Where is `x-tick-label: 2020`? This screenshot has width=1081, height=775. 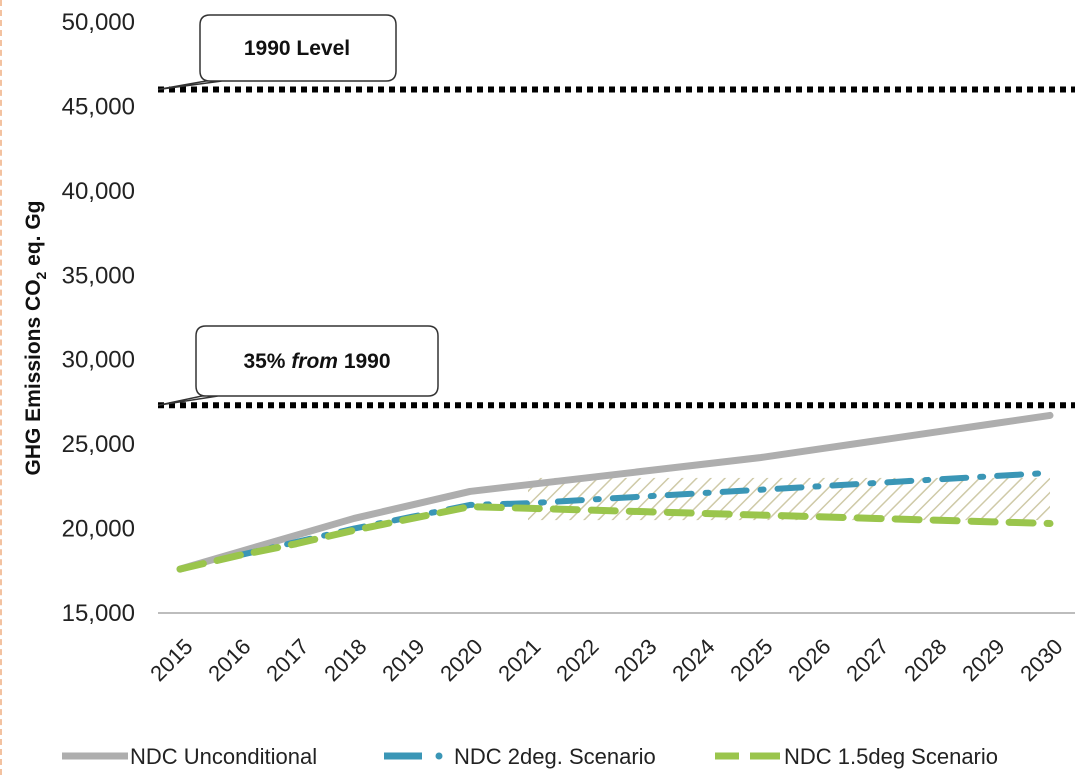 x-tick-label: 2020 is located at coordinates (461, 660).